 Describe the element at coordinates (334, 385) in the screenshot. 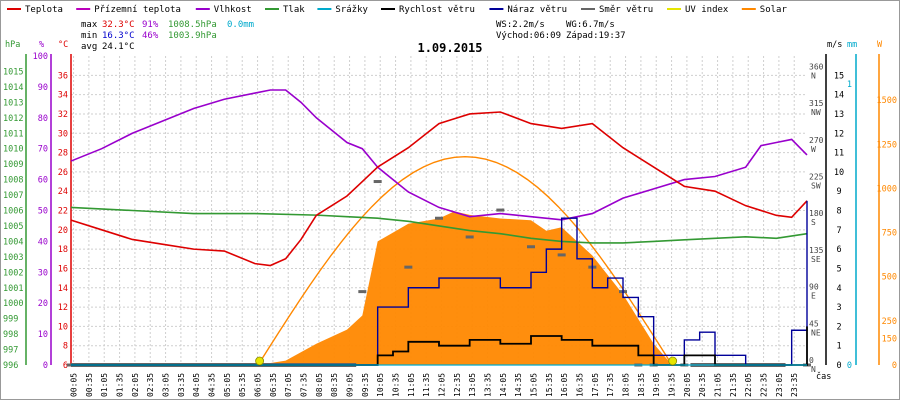

I see `x-tick-17: 08:35` at that location.